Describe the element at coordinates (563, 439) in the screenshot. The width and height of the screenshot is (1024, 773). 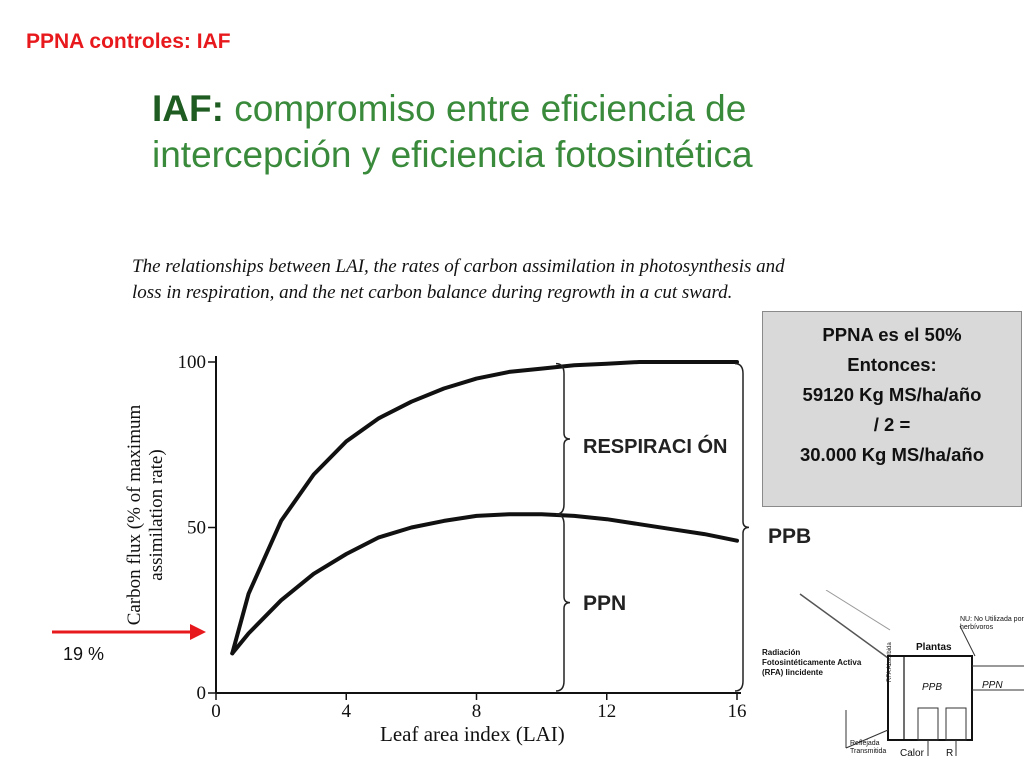
I see `respiration-bracket` at that location.